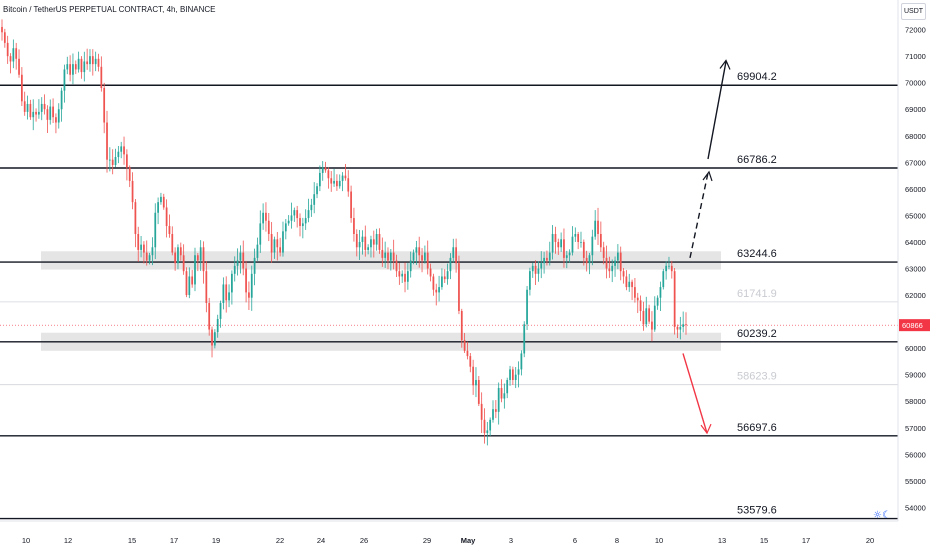 The height and width of the screenshot is (550, 932). What do you see at coordinates (915, 269) in the screenshot?
I see `y-tick-label: 63000` at bounding box center [915, 269].